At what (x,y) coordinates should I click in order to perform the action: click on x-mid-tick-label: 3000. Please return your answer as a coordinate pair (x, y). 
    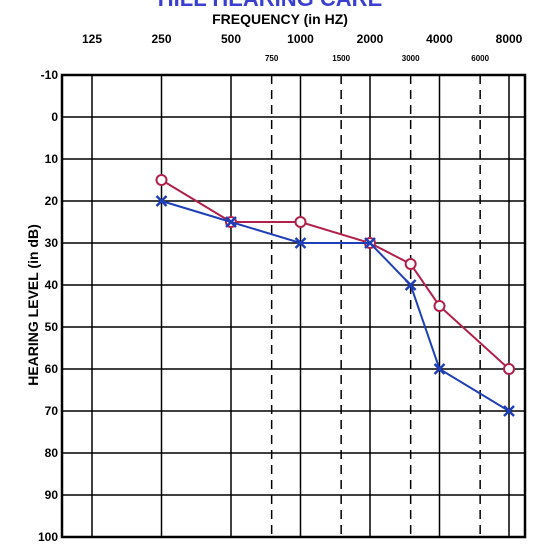
    Looking at the image, I should click on (411, 58).